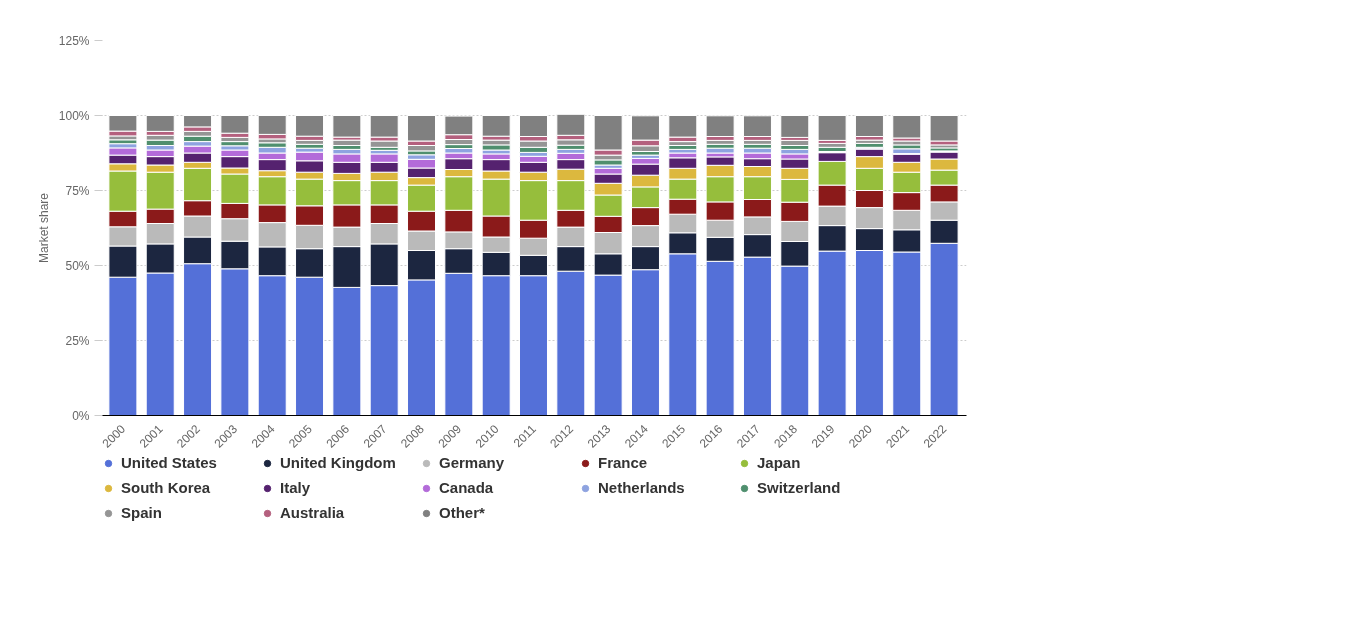 This screenshot has width=1355, height=617. I want to click on y-tick-label: 50%, so click(77, 265).